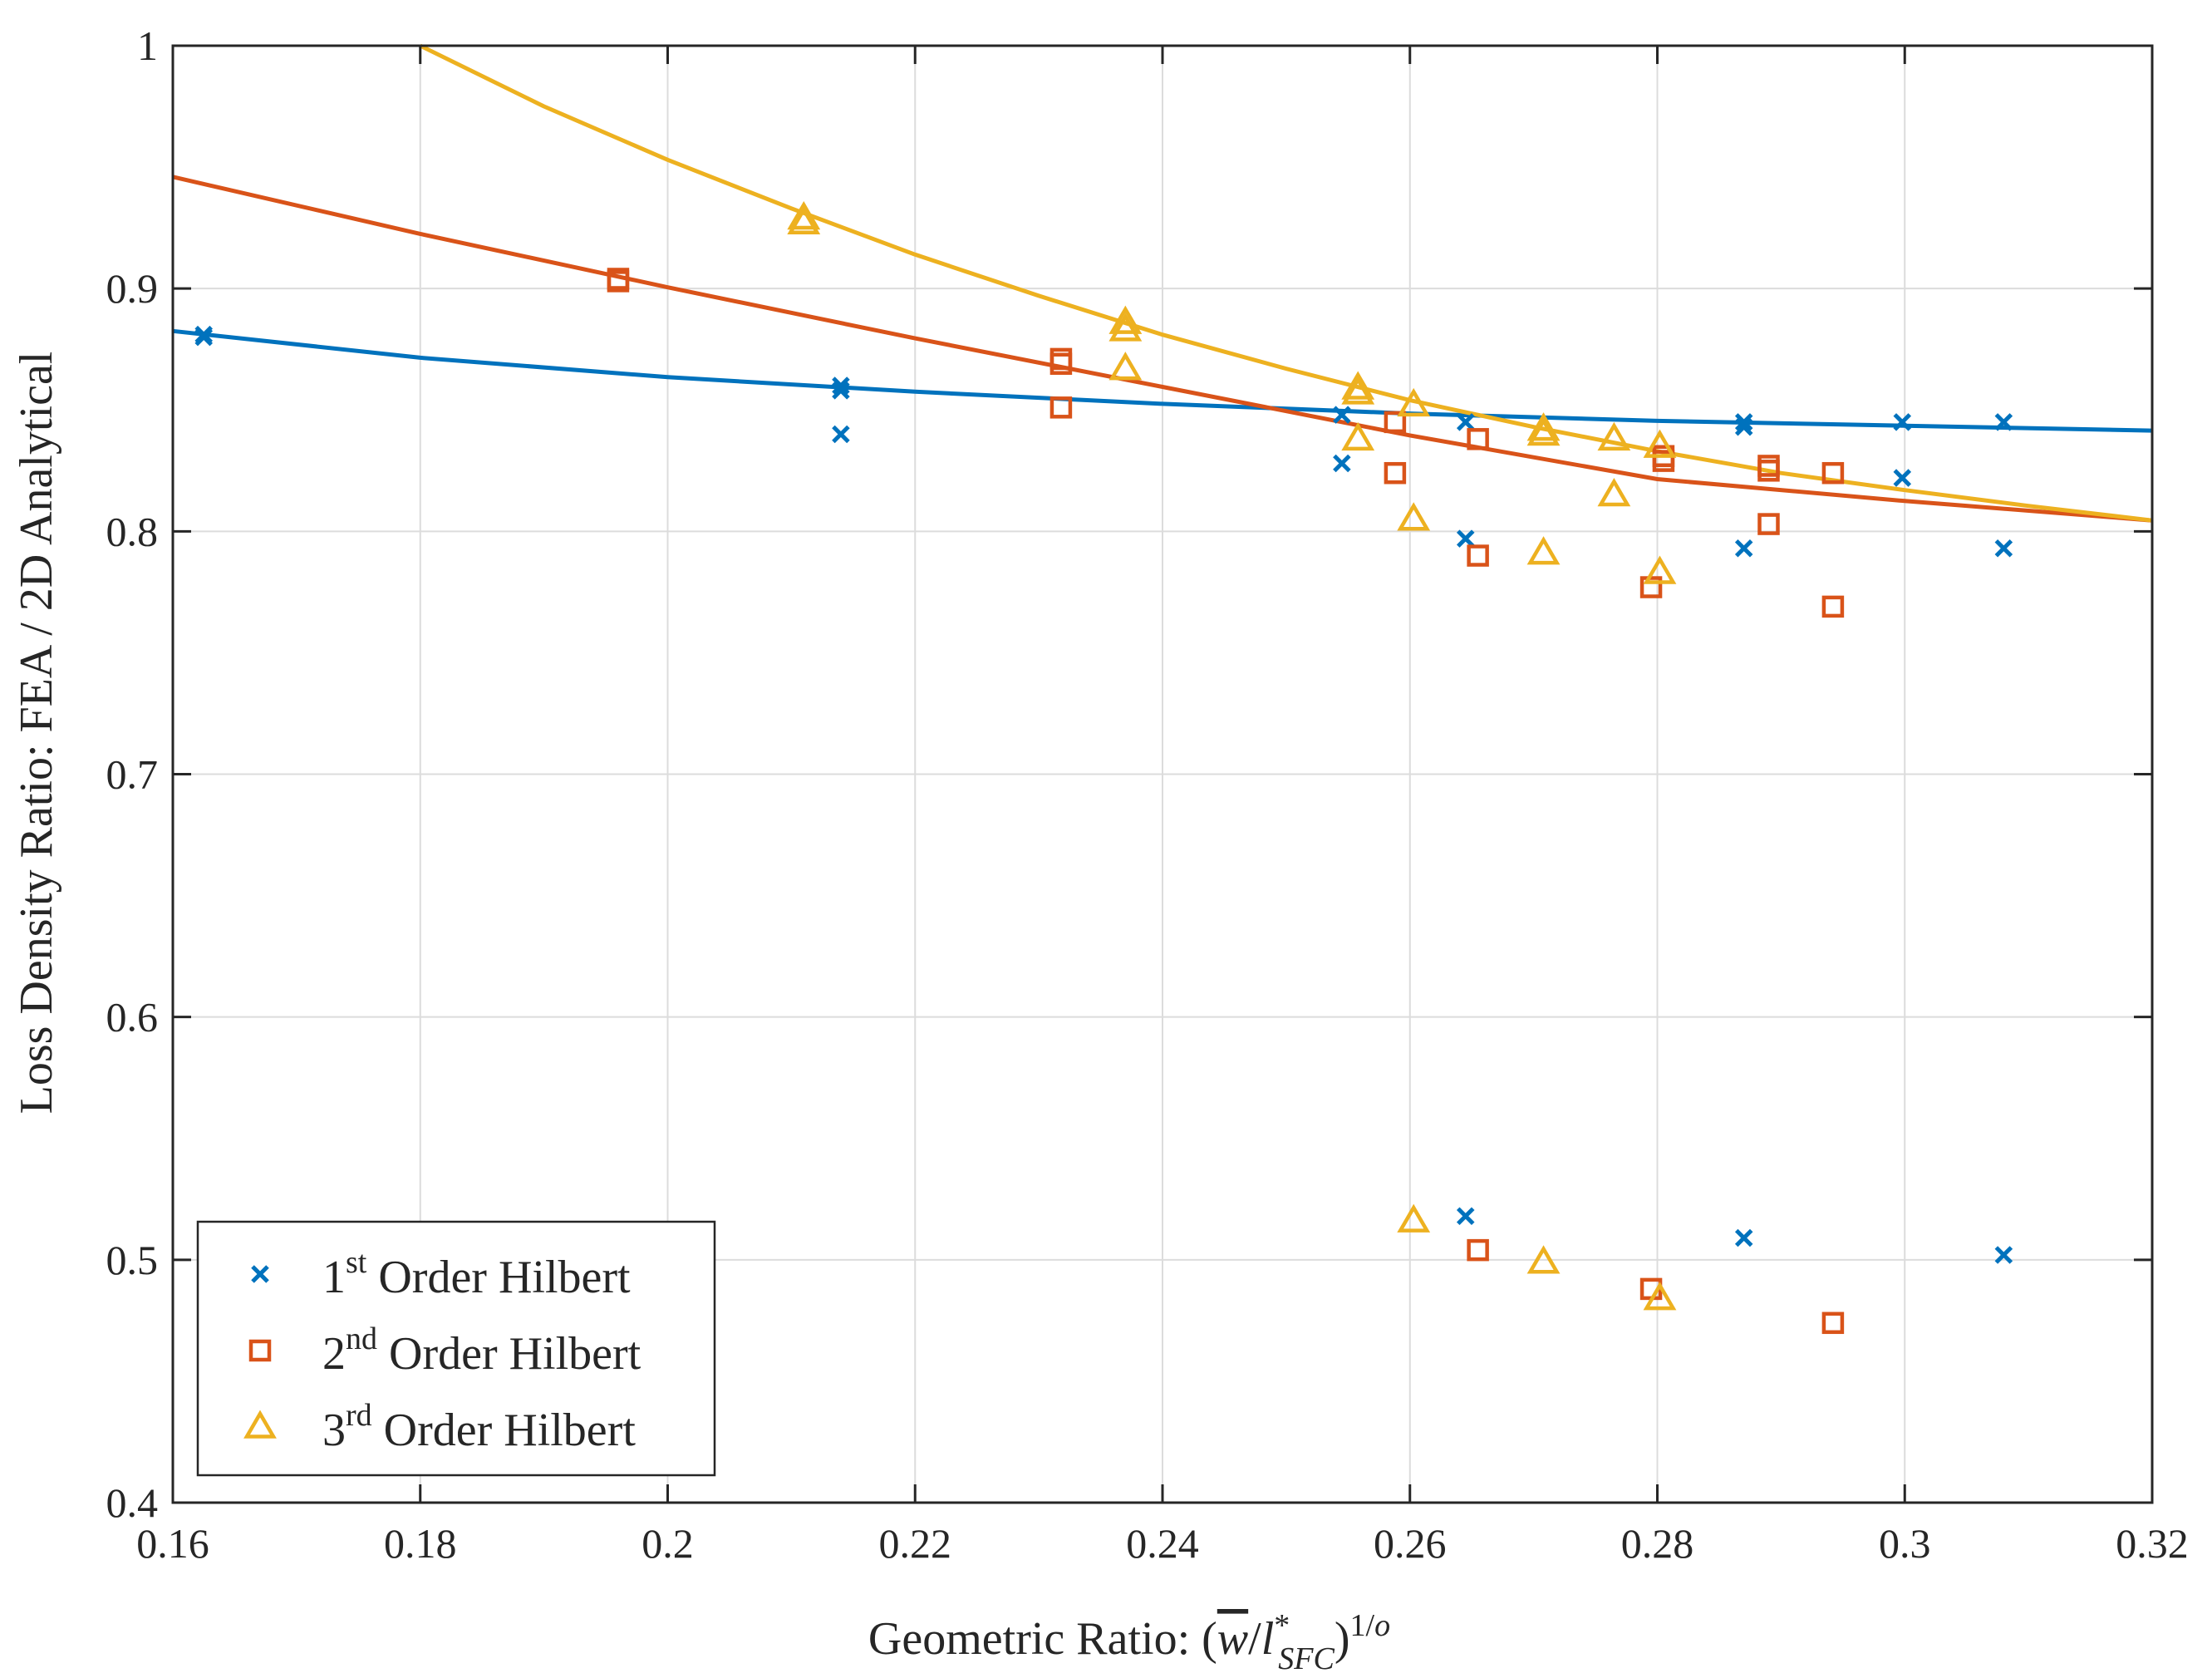 This screenshot has height=1678, width=2212. What do you see at coordinates (667, 1543) in the screenshot?
I see `x-tick-label: 0.2` at bounding box center [667, 1543].